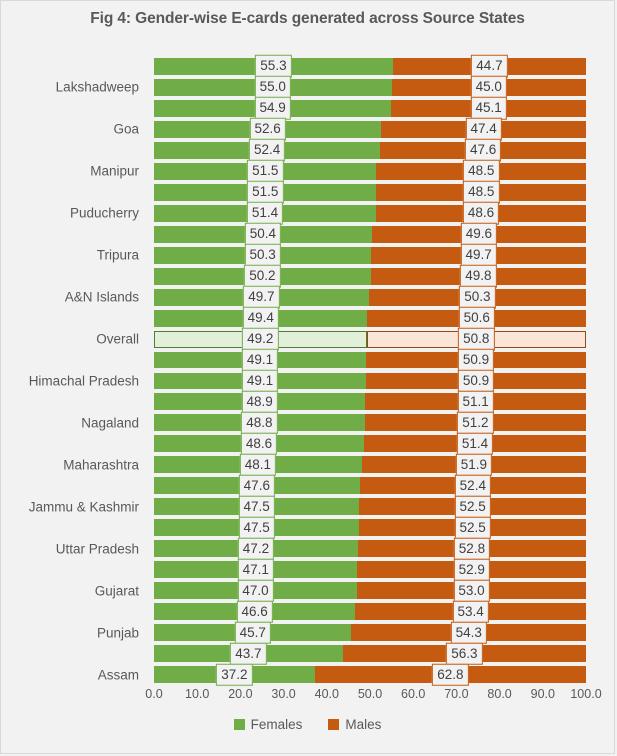 This screenshot has width=617, height=756. I want to click on data-label-males: 56.3, so click(464, 653).